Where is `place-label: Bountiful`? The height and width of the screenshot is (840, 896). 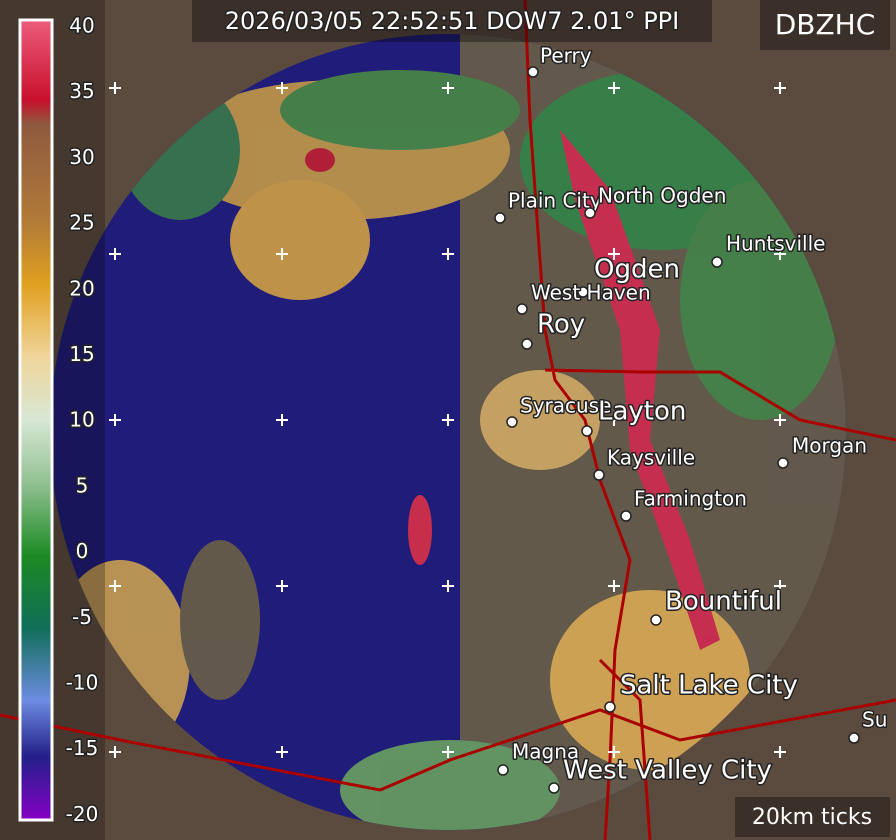 place-label: Bountiful is located at coordinates (723, 602).